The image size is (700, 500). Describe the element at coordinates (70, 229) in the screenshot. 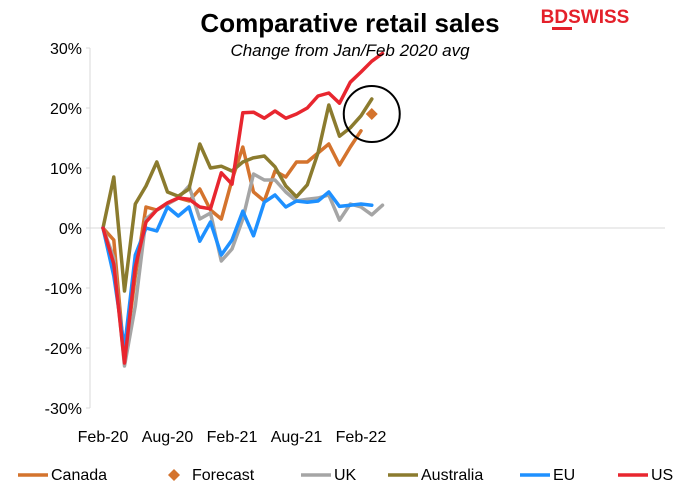

I see `y-tick-label: 0%` at that location.